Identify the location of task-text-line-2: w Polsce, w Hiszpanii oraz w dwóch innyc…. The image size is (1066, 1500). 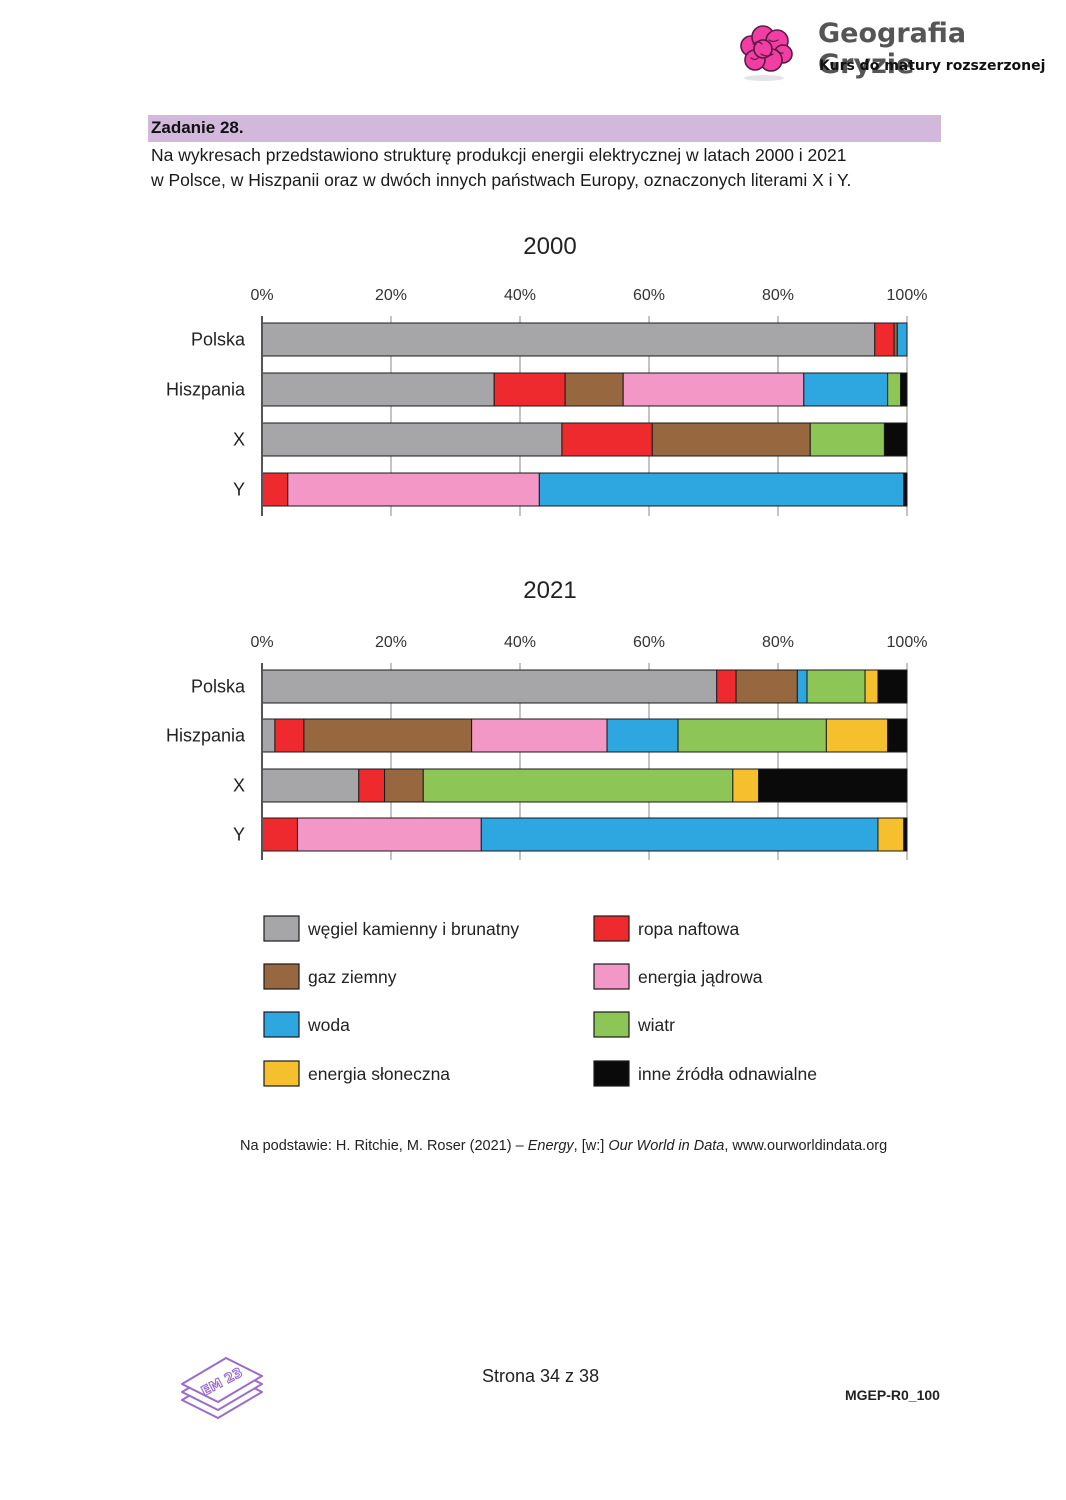
(501, 180).